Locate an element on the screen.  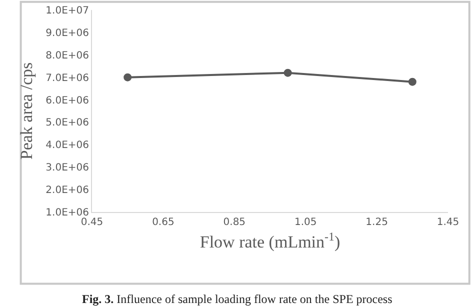
x-tick-label: 1.45 is located at coordinates (448, 222).